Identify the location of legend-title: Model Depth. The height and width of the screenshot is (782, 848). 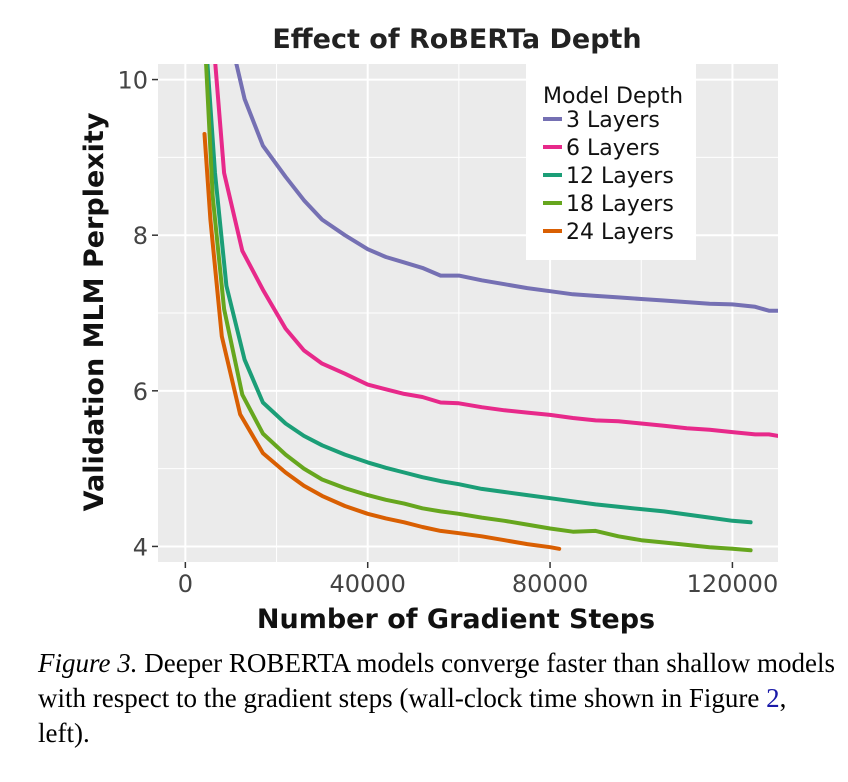
(613, 96).